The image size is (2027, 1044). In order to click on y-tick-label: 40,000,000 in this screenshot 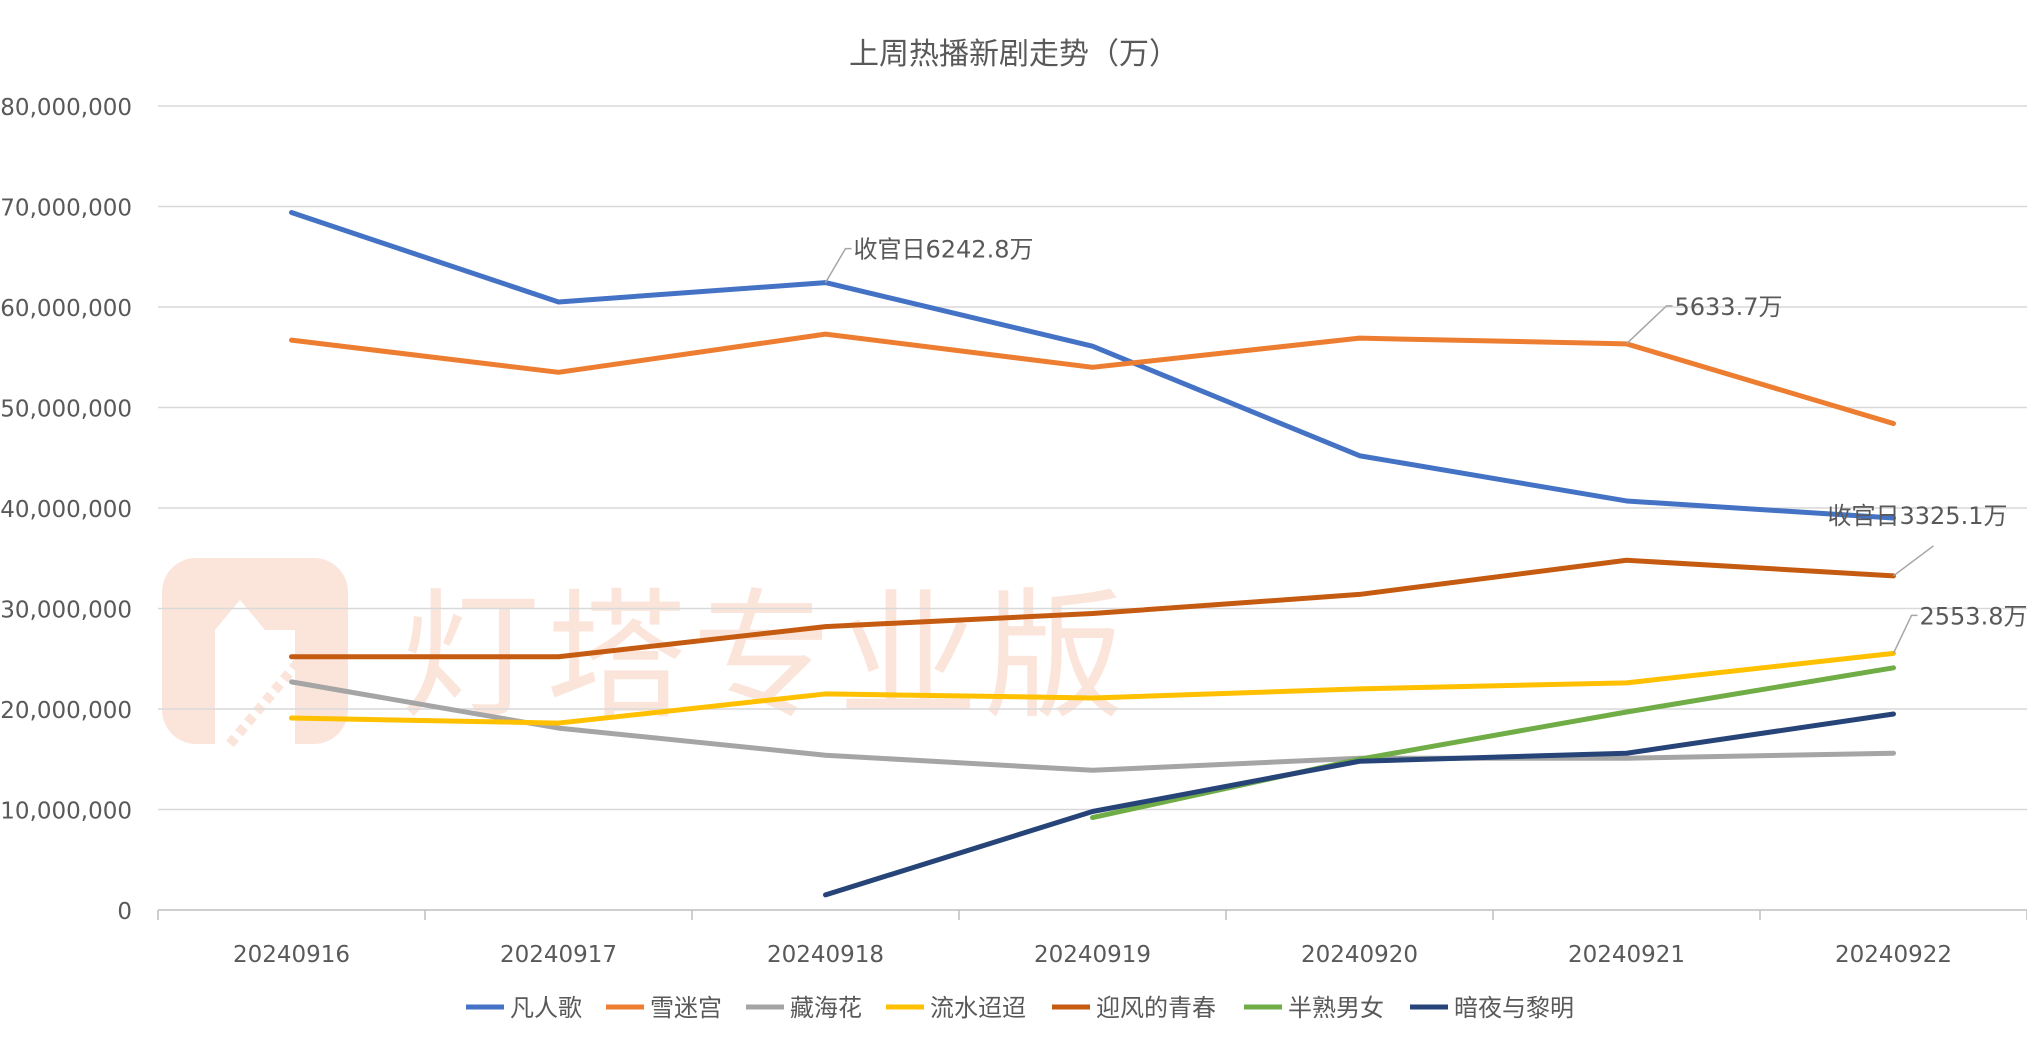, I will do `click(66, 510)`.